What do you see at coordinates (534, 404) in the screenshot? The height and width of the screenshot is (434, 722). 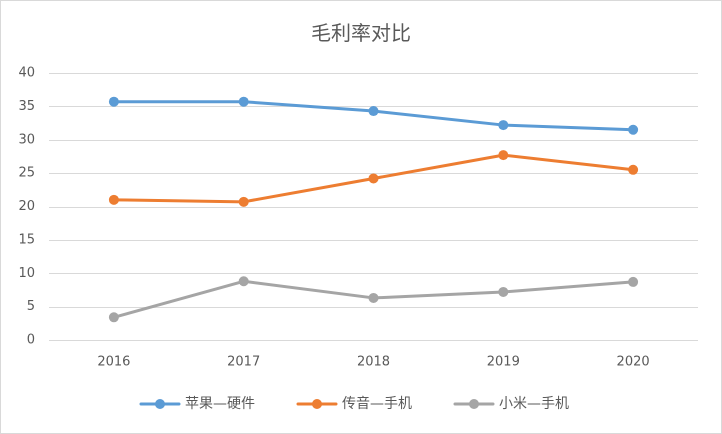 I see `legend-label: 小米—手机` at bounding box center [534, 404].